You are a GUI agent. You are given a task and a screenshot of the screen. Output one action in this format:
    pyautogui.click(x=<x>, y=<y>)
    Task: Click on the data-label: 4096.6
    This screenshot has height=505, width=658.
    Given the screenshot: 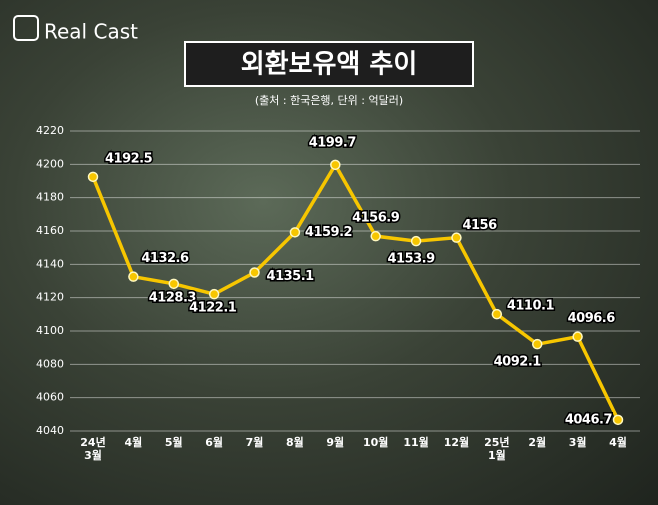 What is the action you would take?
    pyautogui.click(x=592, y=318)
    